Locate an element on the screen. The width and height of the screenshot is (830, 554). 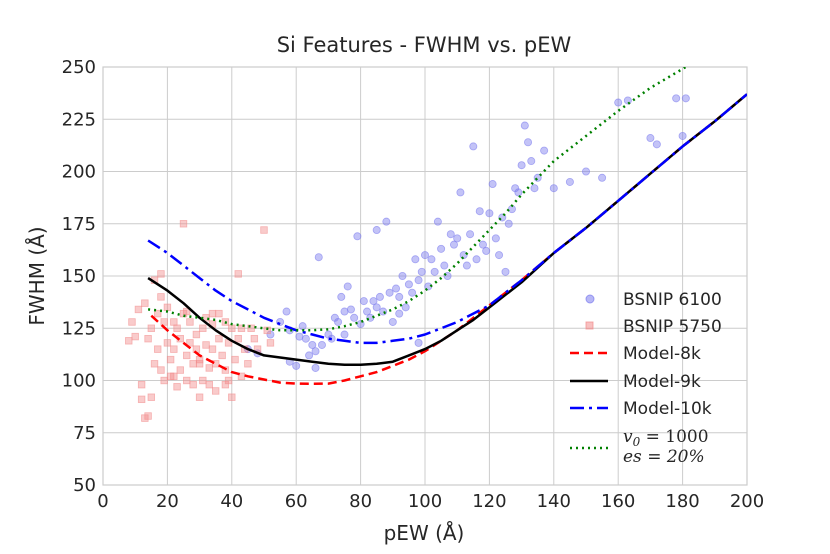
legend-v0-symbol: v is located at coordinates (628, 437).